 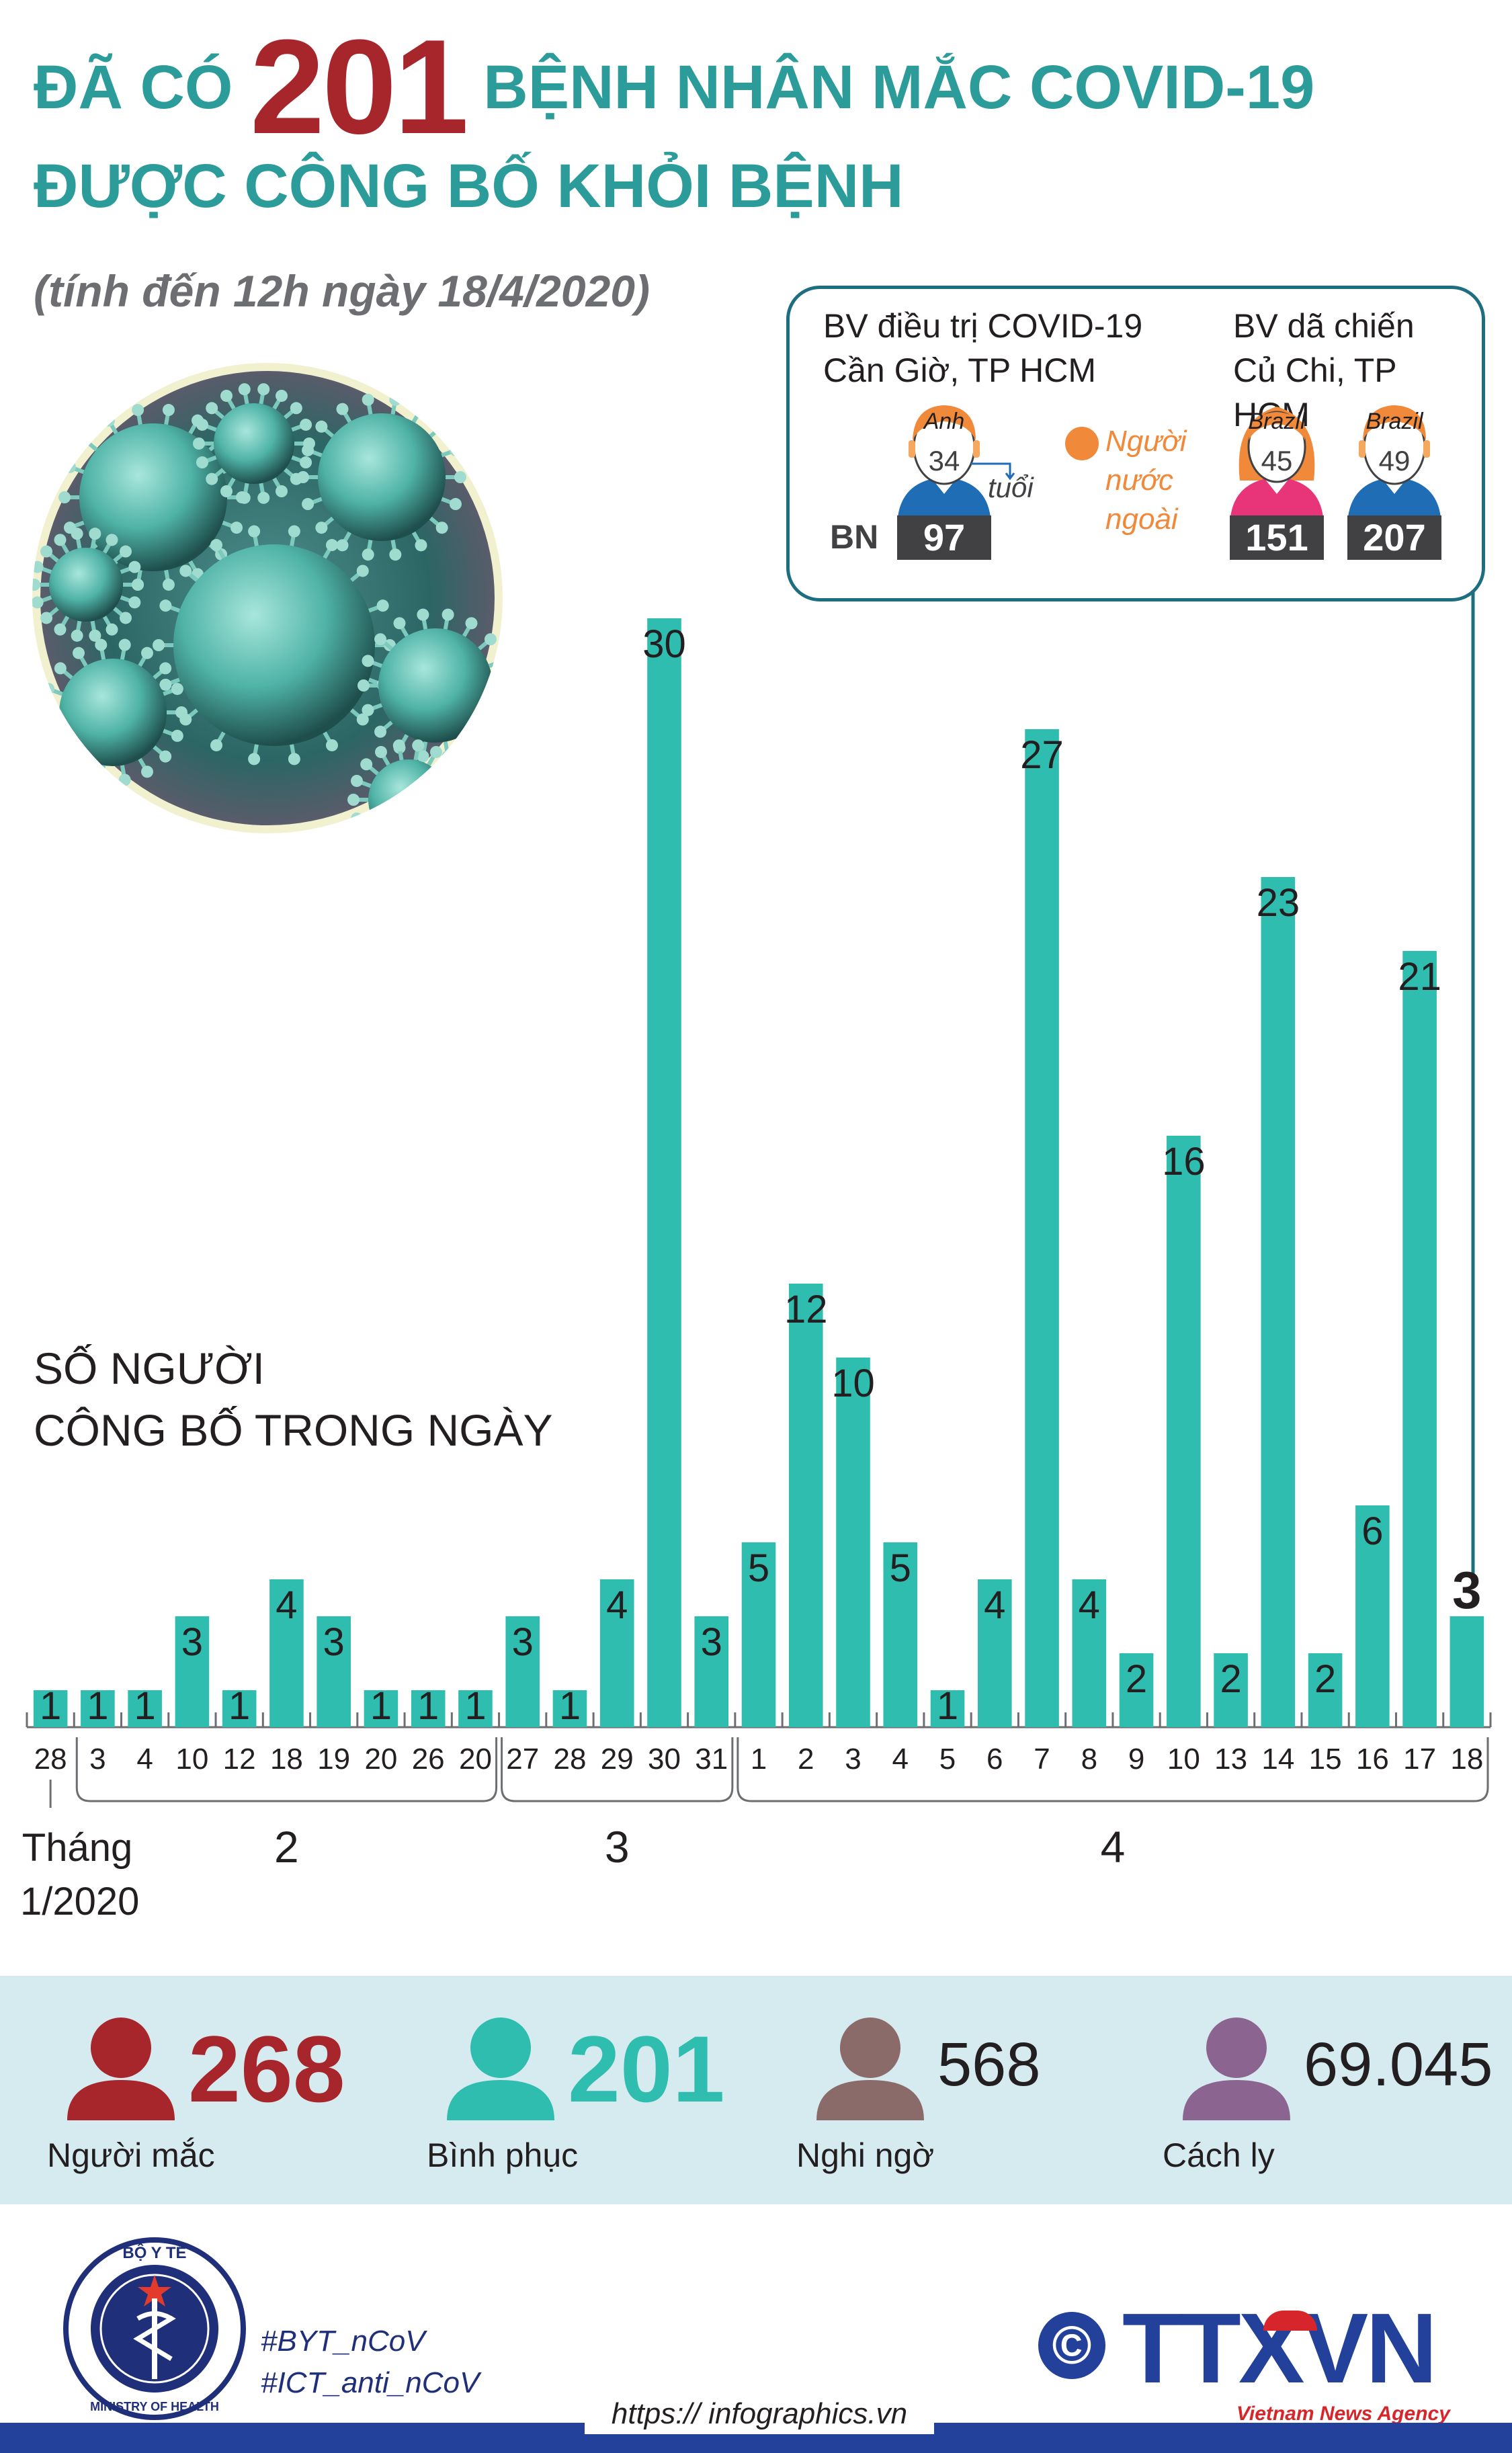 What do you see at coordinates (646, 2069) in the screenshot?
I see `stat-value: 201` at bounding box center [646, 2069].